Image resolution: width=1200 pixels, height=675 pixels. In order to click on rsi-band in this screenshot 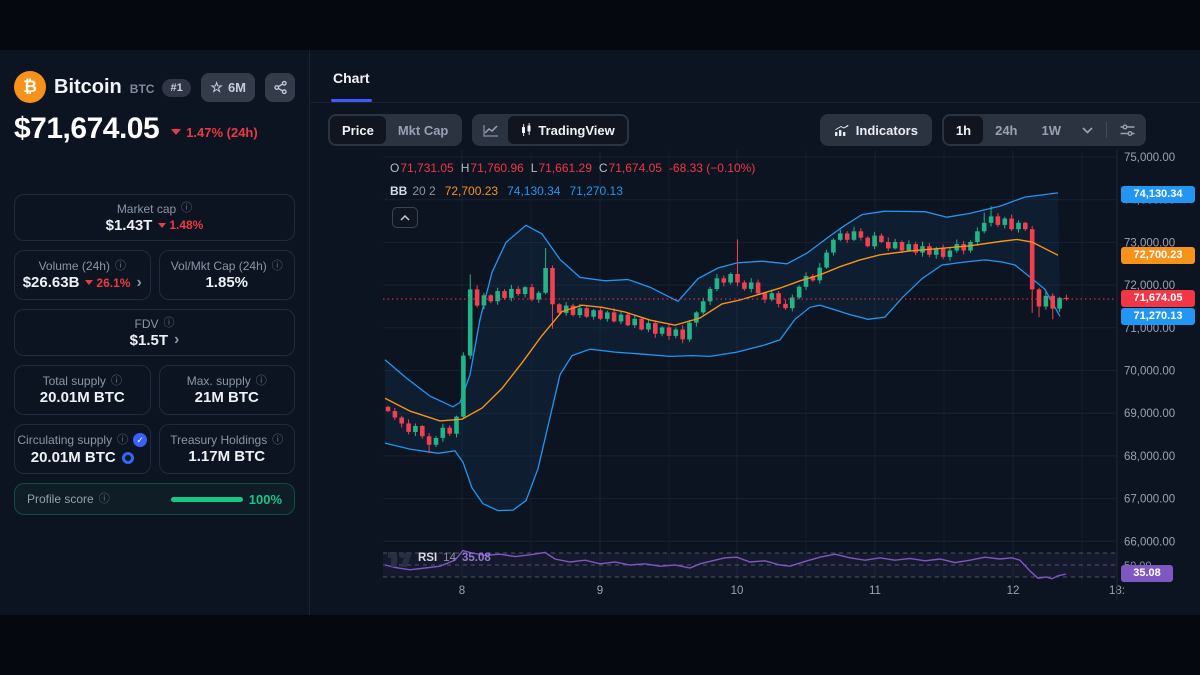, I will do `click(750, 565)`.